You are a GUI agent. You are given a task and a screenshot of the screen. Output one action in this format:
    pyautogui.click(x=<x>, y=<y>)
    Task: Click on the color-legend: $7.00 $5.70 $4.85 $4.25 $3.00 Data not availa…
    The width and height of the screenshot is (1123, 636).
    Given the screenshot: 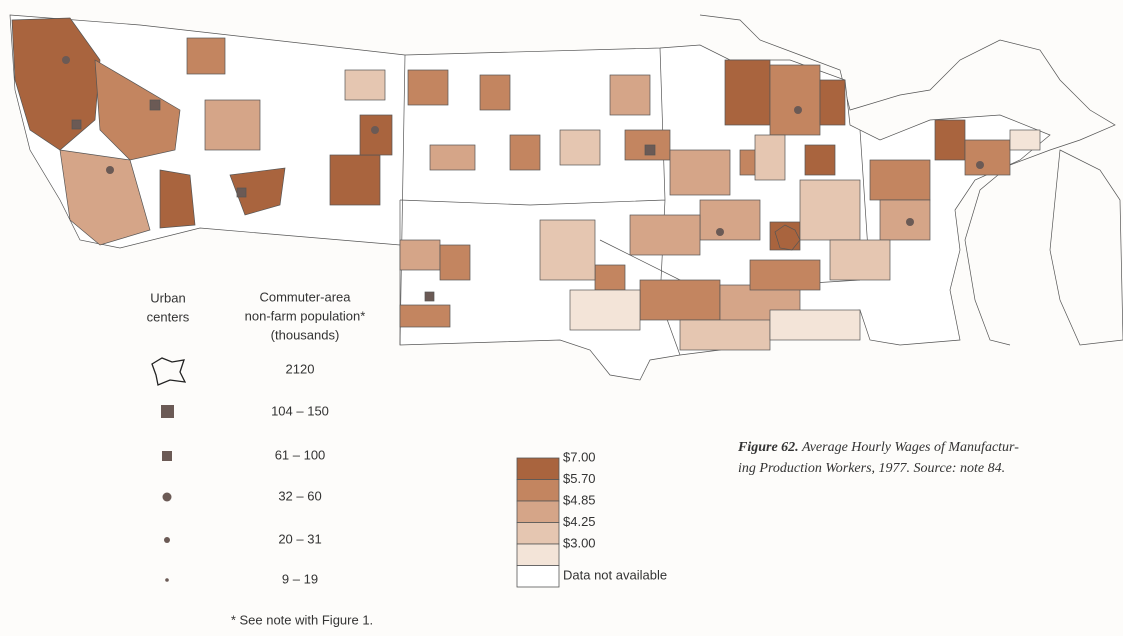 What is the action you would take?
    pyautogui.click(x=591, y=518)
    